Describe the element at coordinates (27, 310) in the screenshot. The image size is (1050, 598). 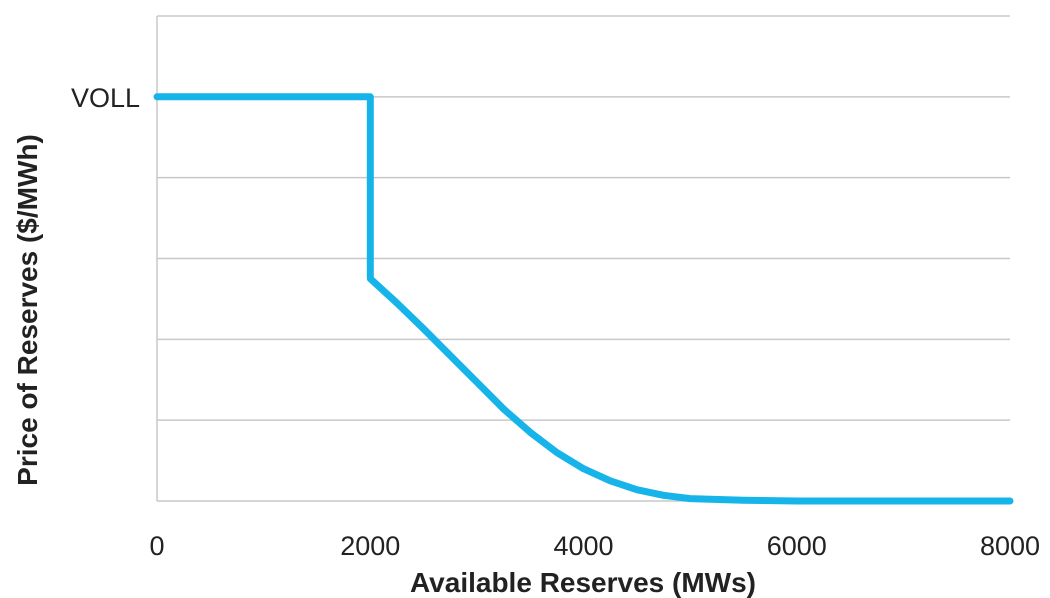
I see `y-axis-title: Price of Reserves ($/MWh)` at that location.